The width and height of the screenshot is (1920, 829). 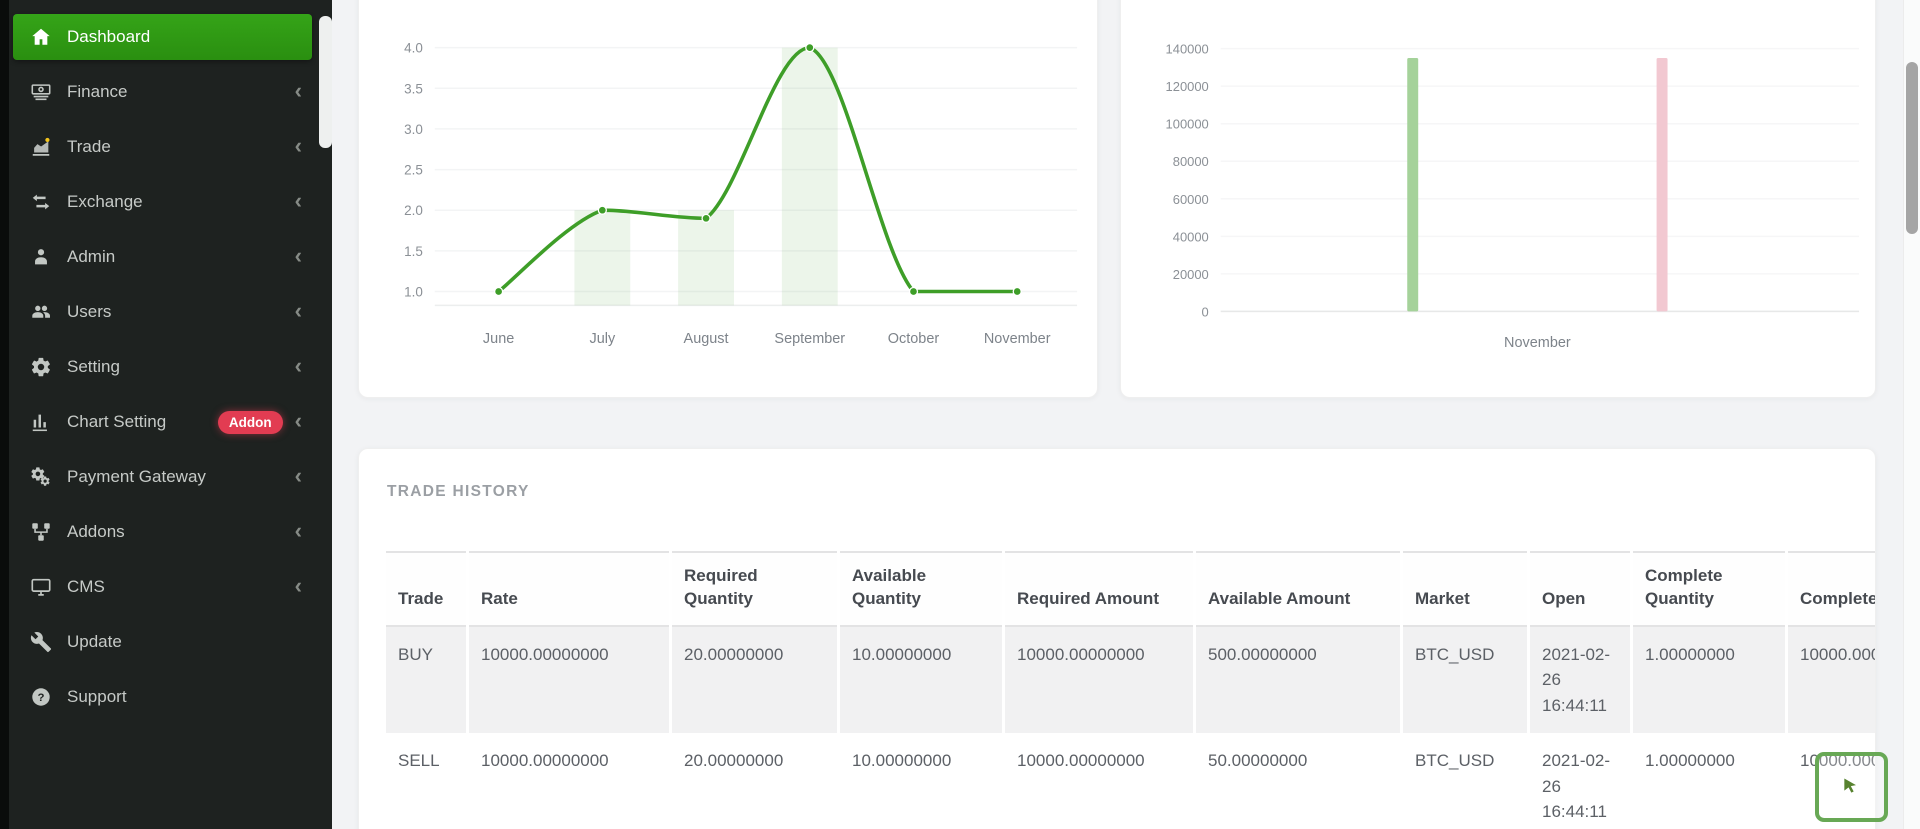 What do you see at coordinates (41, 422) in the screenshot?
I see `chart-setting-icon` at bounding box center [41, 422].